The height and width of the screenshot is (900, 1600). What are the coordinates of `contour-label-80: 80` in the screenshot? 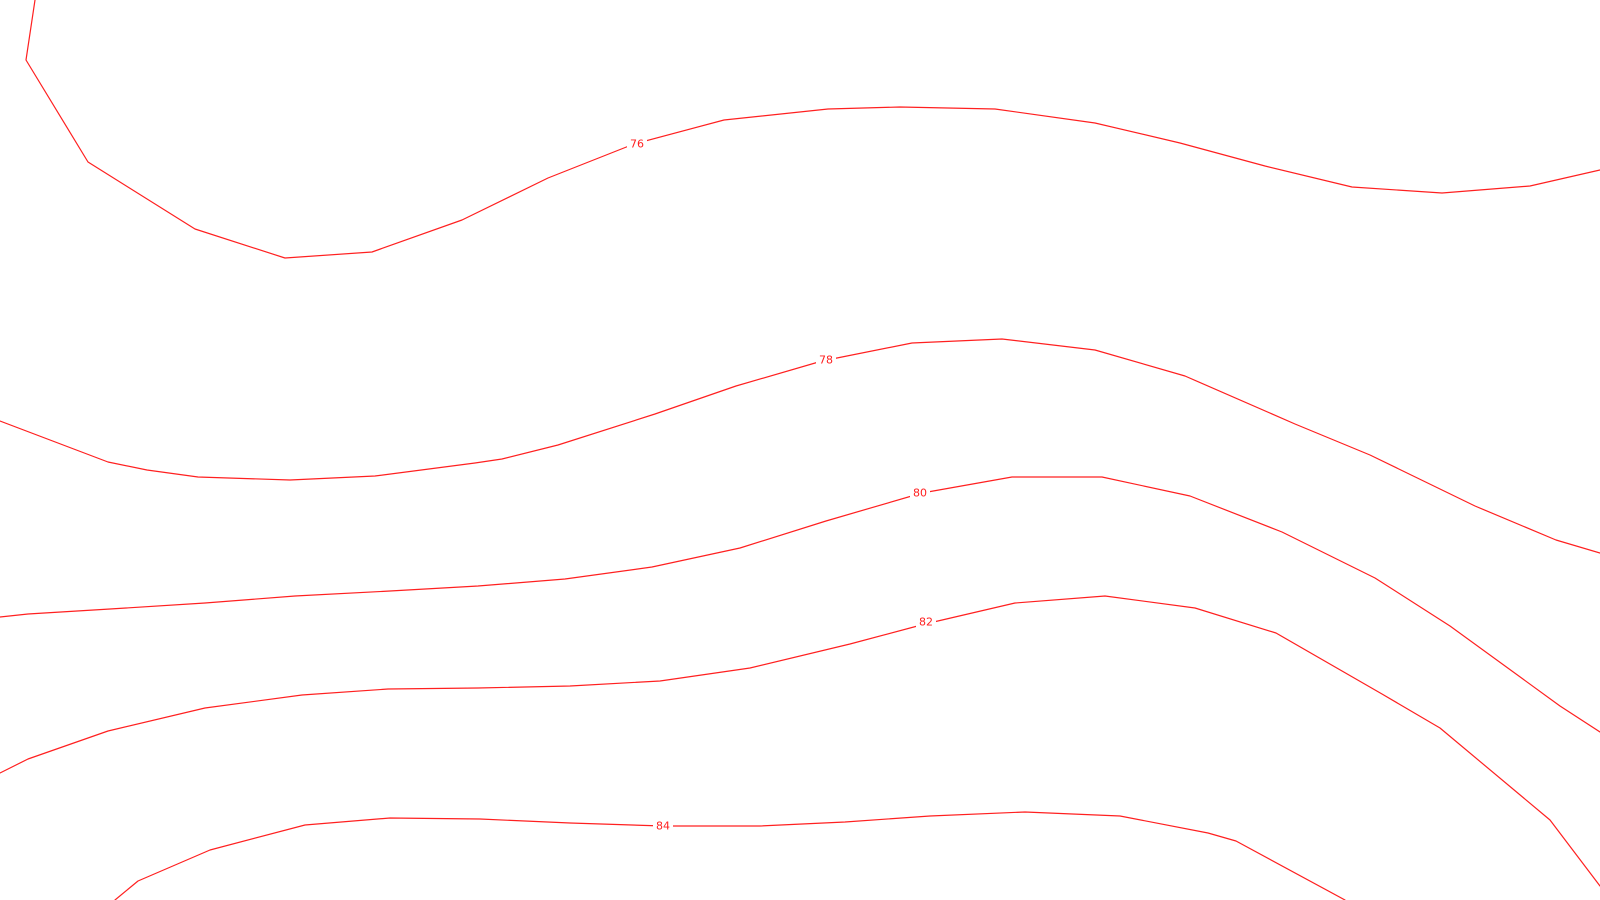 It's located at (920, 493).